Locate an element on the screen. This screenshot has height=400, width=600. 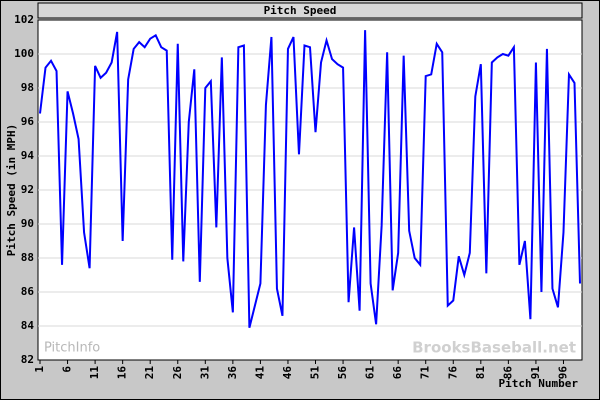
x-tick-label: 56 is located at coordinates (342, 373).